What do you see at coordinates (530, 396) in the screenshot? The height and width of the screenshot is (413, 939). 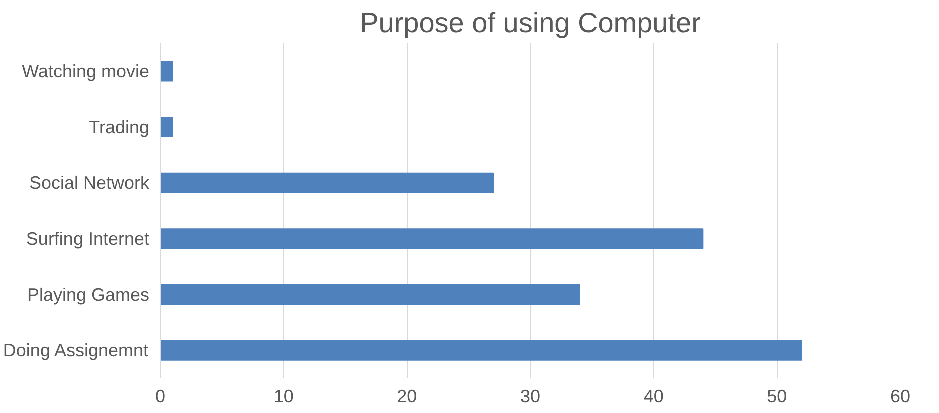 I see `x-tick-label: 30` at bounding box center [530, 396].